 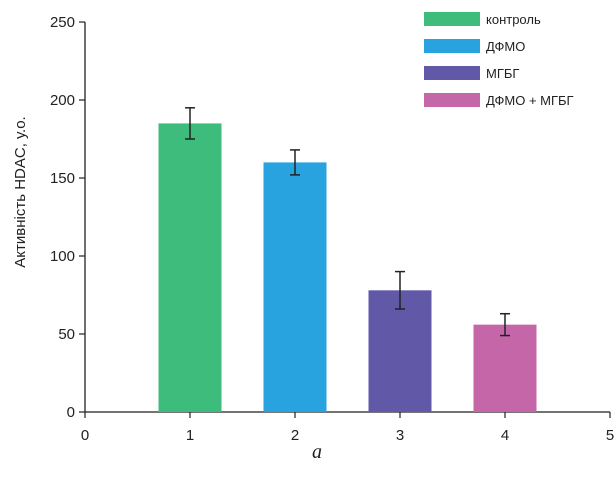 I want to click on legend-label: контроль, so click(x=513, y=19).